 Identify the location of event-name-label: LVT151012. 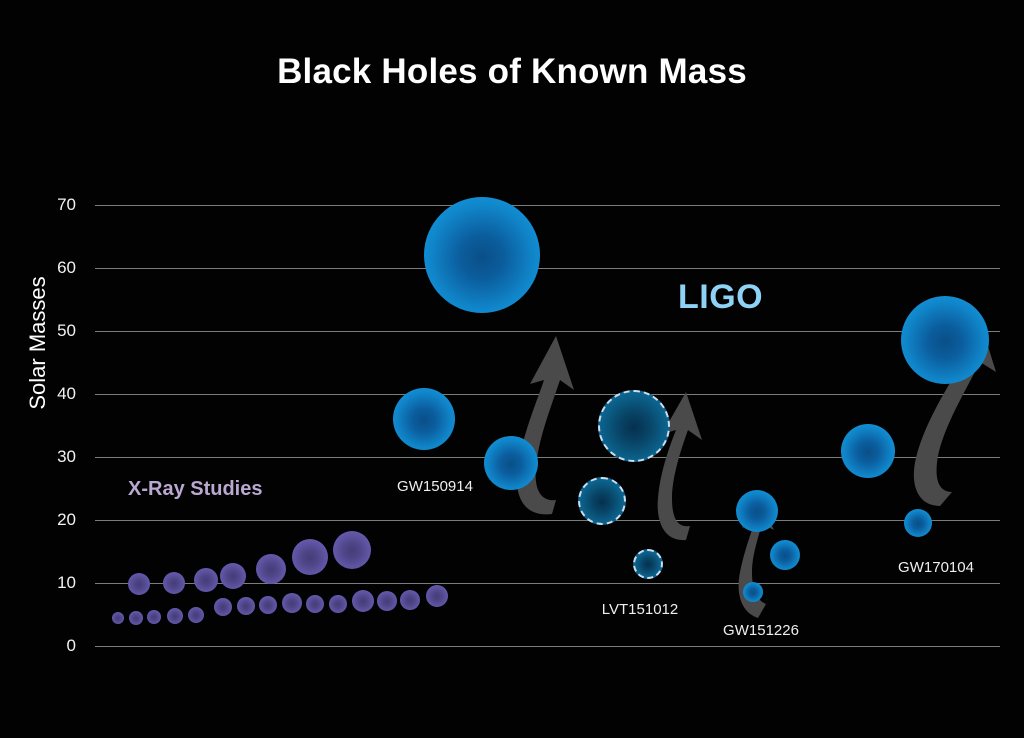
(640, 609).